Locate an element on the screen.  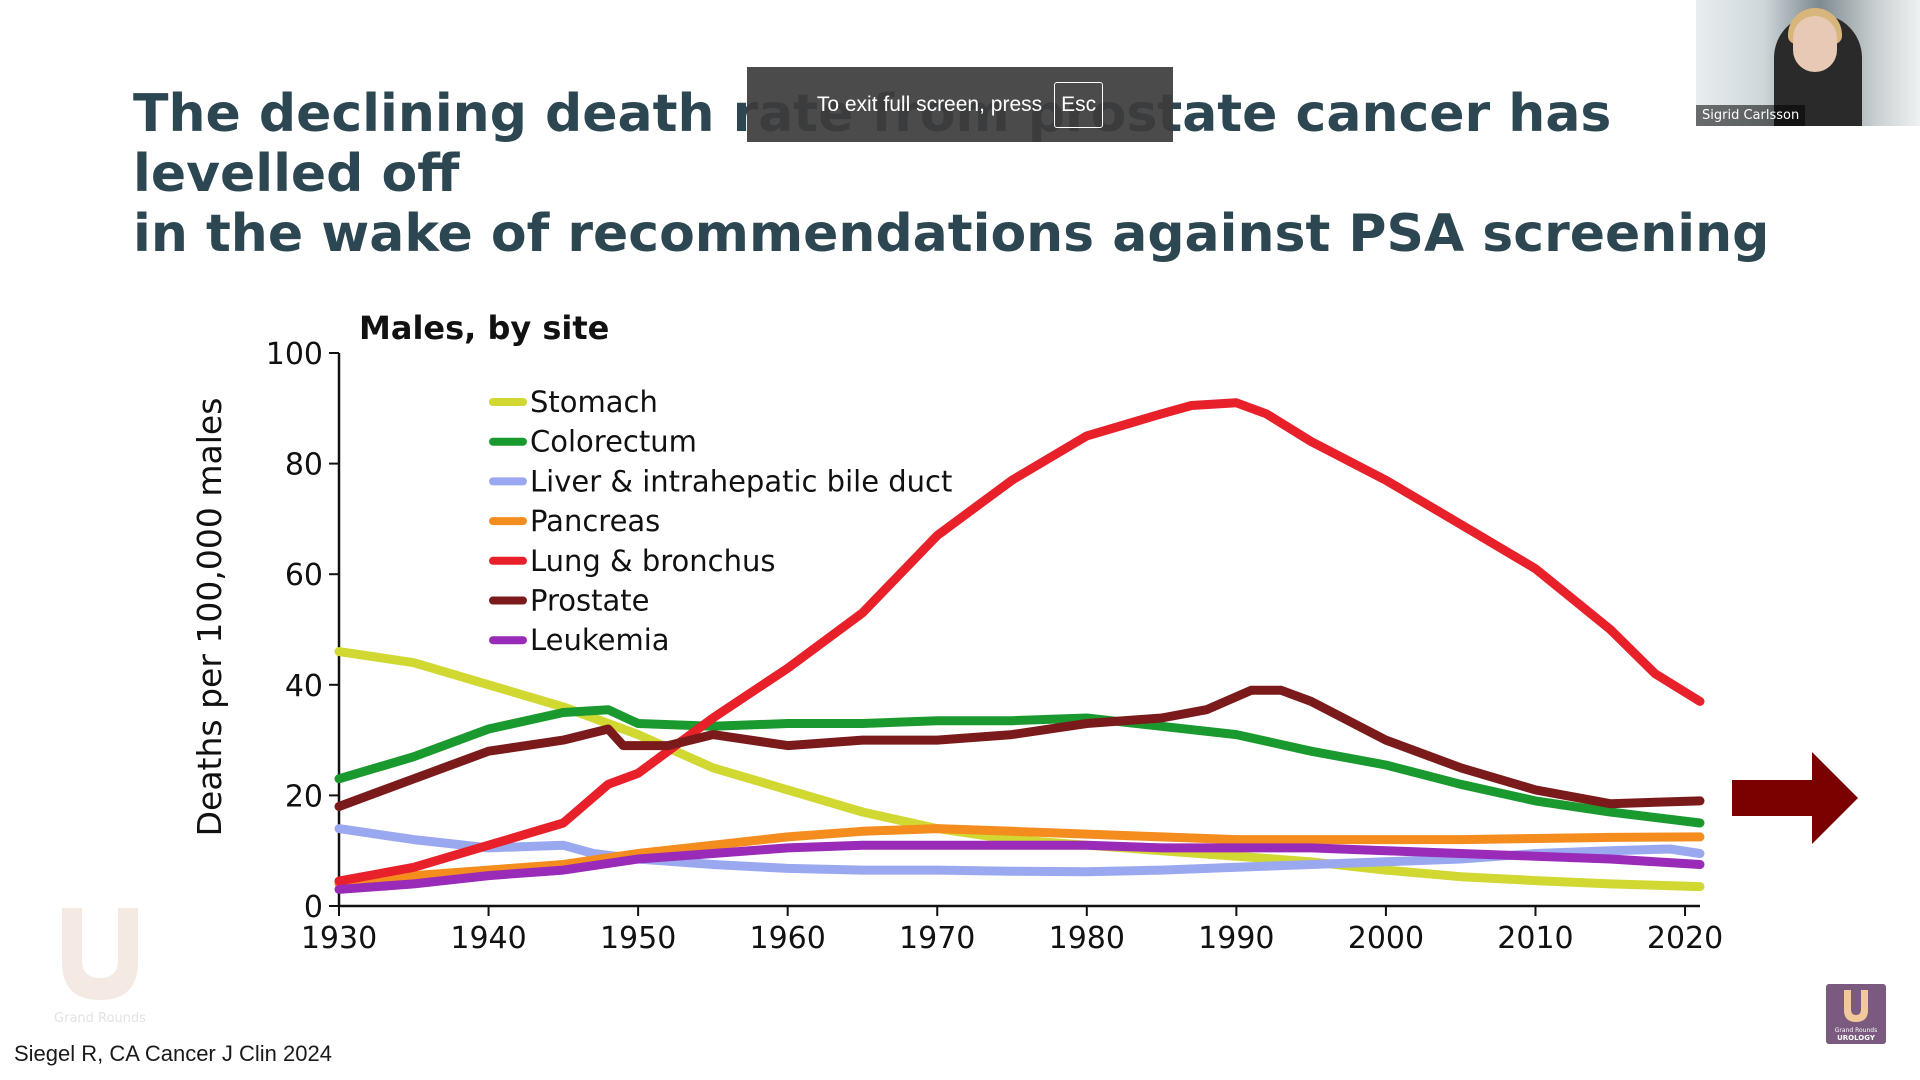
logo-icon: Grand Rounds is located at coordinates (100, 967).